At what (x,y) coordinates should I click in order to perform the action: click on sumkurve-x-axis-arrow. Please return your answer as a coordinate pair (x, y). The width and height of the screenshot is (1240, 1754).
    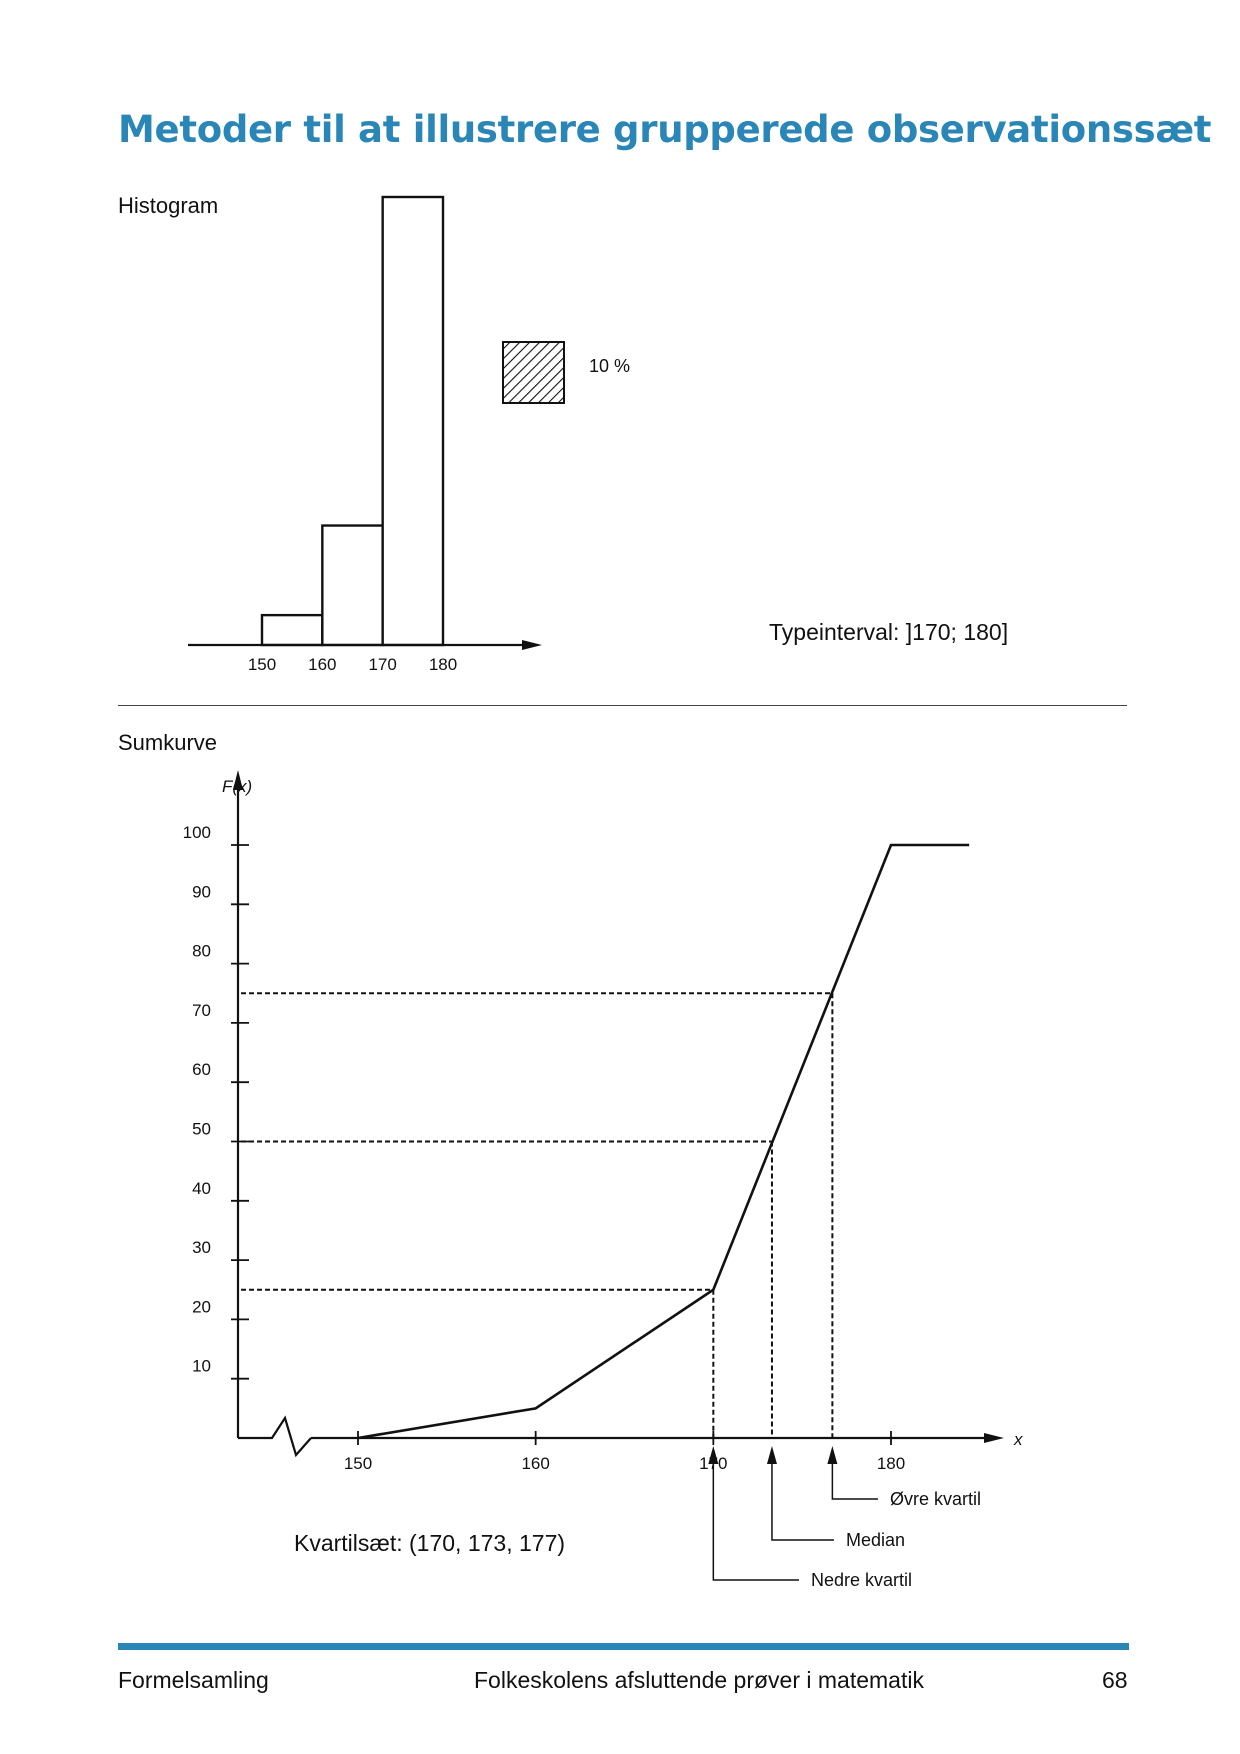
    Looking at the image, I should click on (994, 1438).